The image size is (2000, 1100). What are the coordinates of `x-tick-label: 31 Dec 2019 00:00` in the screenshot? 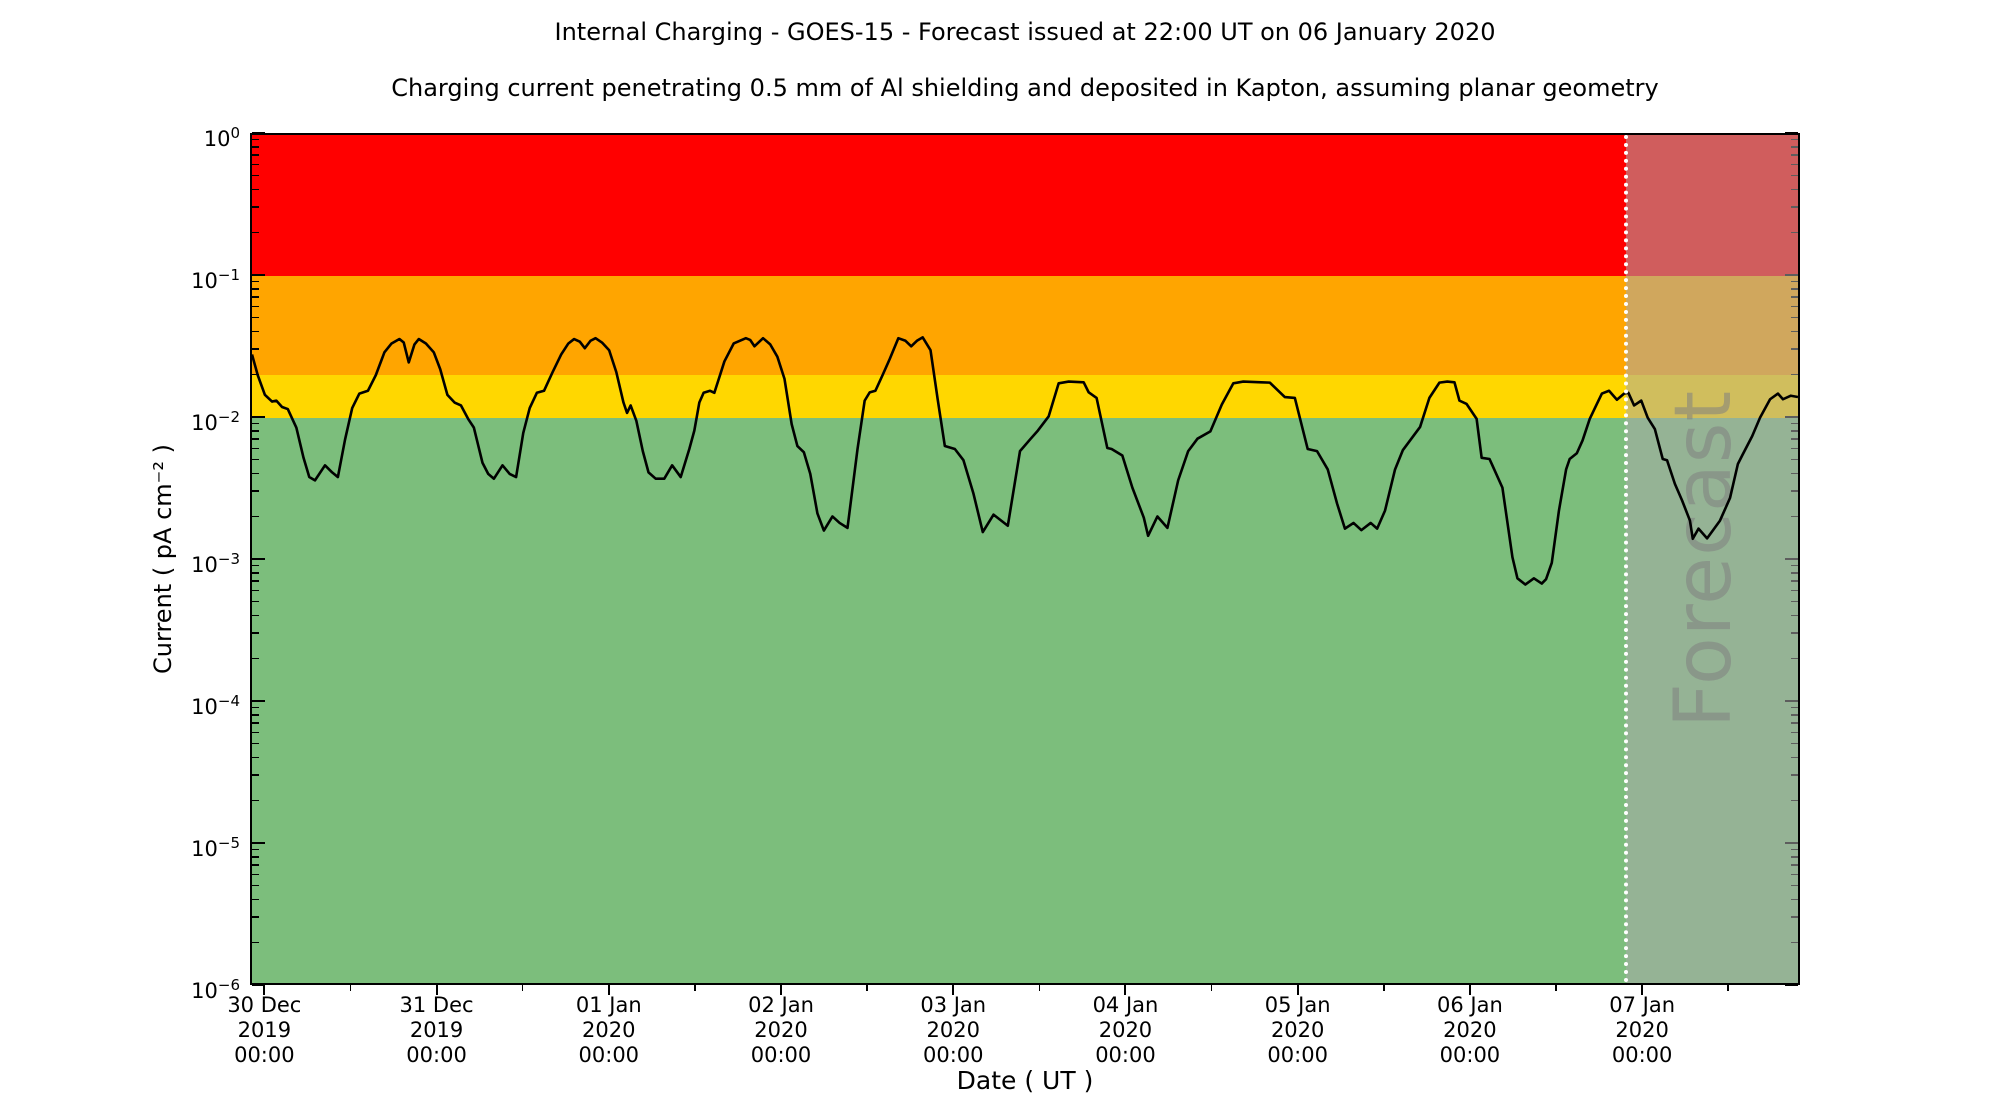 It's located at (437, 1030).